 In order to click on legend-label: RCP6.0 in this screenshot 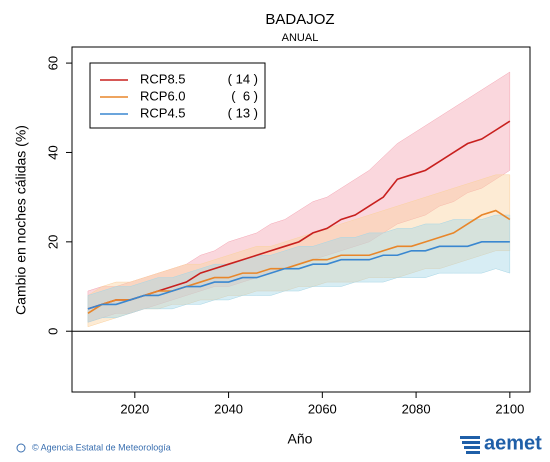, I will do `click(163, 95)`.